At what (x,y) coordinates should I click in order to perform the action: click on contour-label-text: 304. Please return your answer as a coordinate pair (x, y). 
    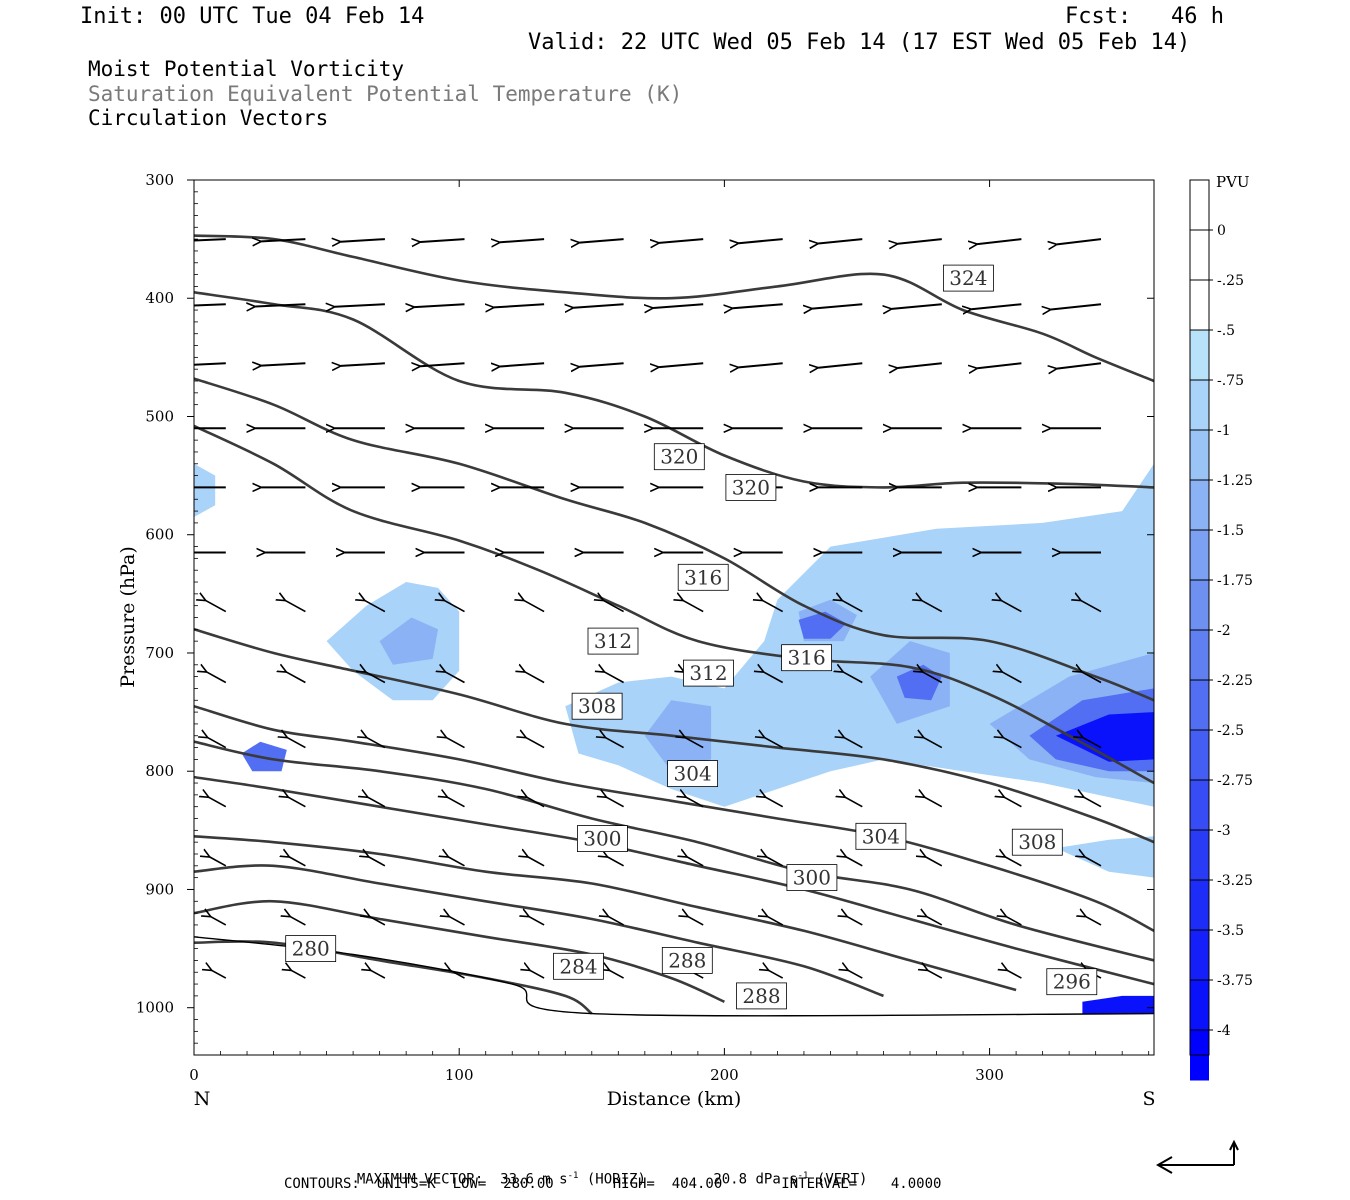
    Looking at the image, I should click on (881, 836).